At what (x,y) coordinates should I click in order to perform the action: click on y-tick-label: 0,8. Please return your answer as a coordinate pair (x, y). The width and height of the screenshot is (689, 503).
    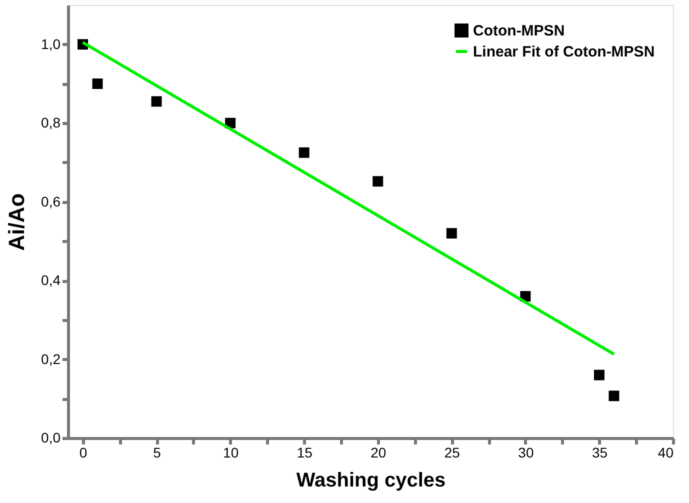
    Looking at the image, I should click on (51, 122).